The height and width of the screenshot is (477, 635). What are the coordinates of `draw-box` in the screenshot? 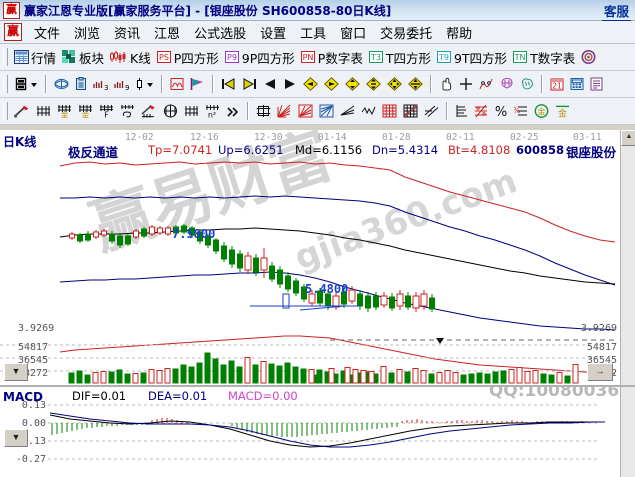 It's located at (263, 111).